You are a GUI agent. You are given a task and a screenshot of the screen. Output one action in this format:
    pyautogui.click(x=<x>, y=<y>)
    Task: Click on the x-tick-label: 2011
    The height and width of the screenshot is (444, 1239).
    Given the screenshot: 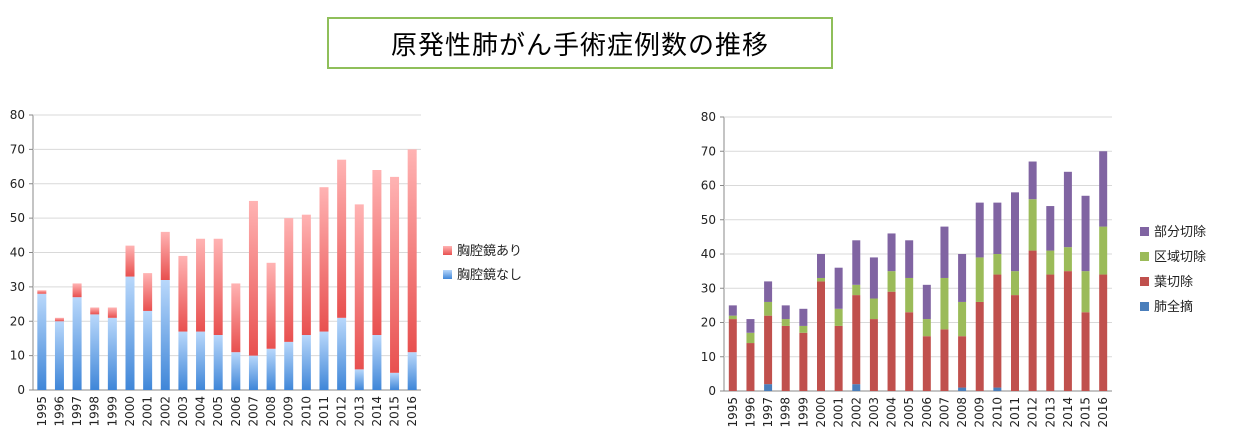 What is the action you would take?
    pyautogui.click(x=324, y=411)
    